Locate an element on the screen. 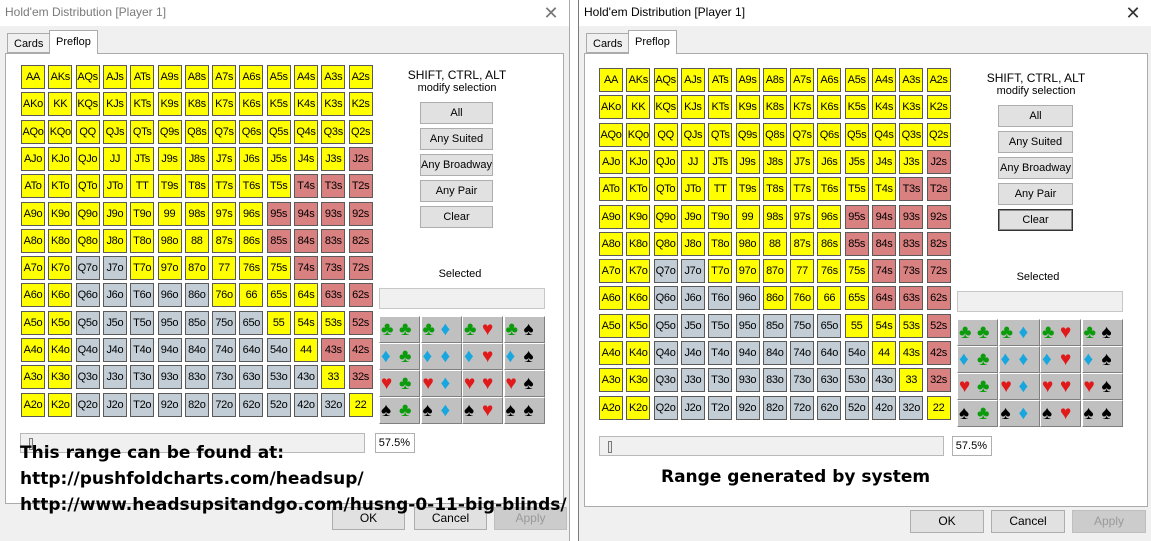  hand-cell-J5s: J5s is located at coordinates (856, 161).